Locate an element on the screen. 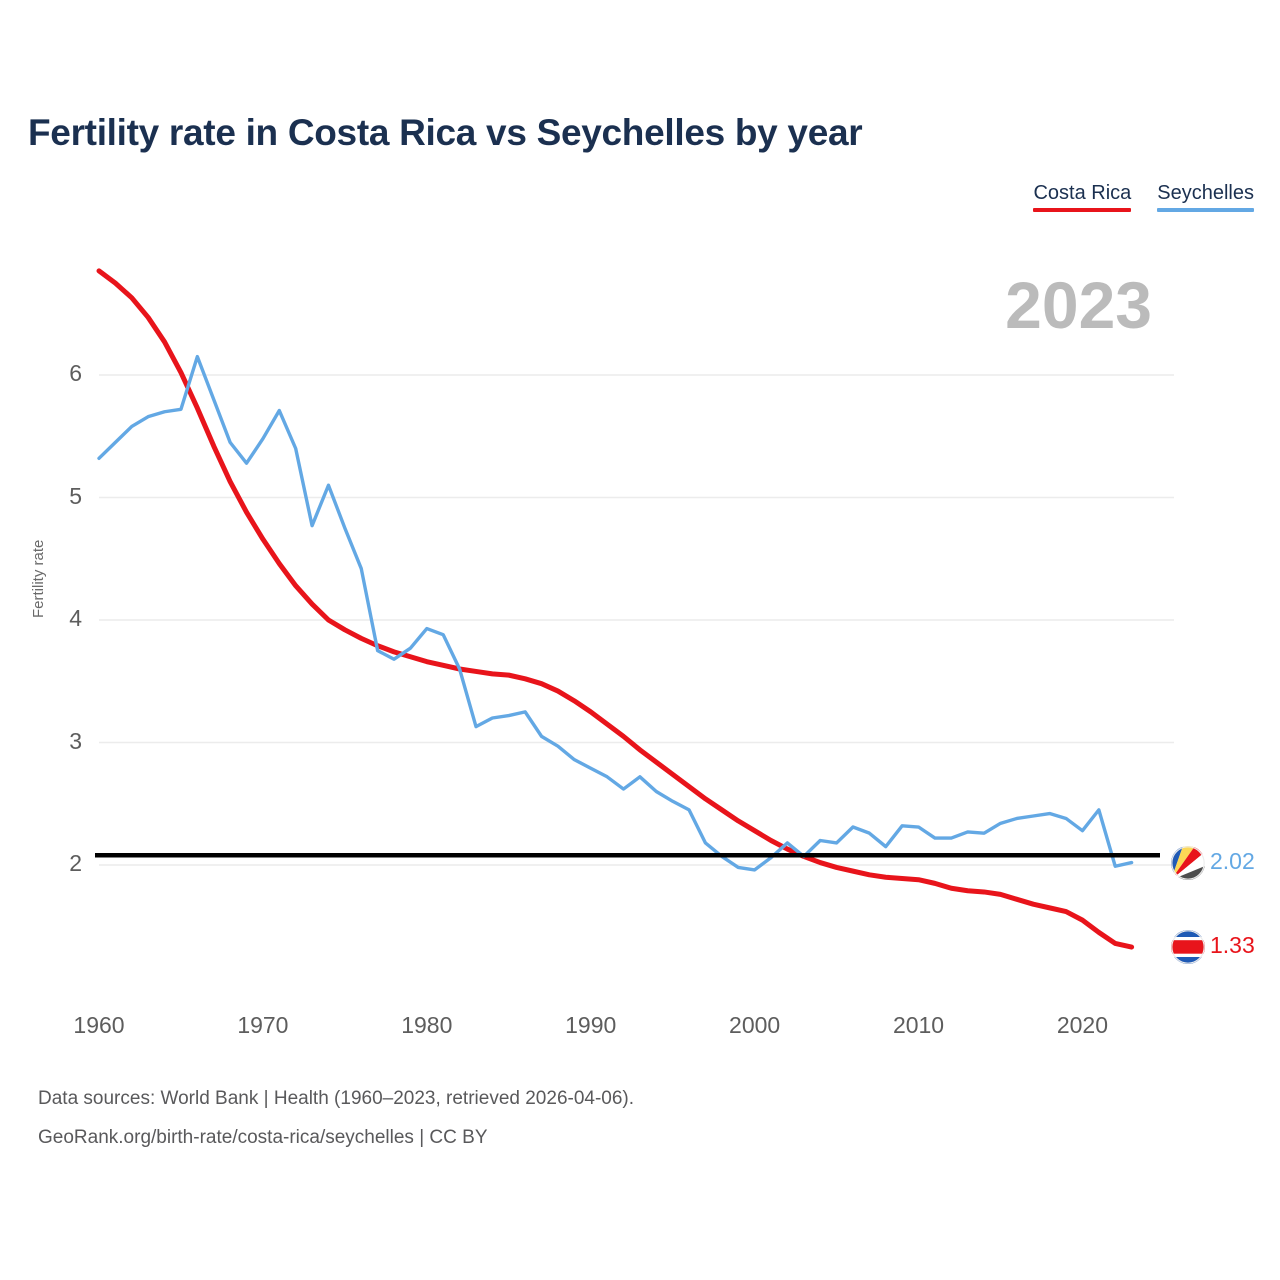  y-axis-tick-2: 2 is located at coordinates (75, 863).